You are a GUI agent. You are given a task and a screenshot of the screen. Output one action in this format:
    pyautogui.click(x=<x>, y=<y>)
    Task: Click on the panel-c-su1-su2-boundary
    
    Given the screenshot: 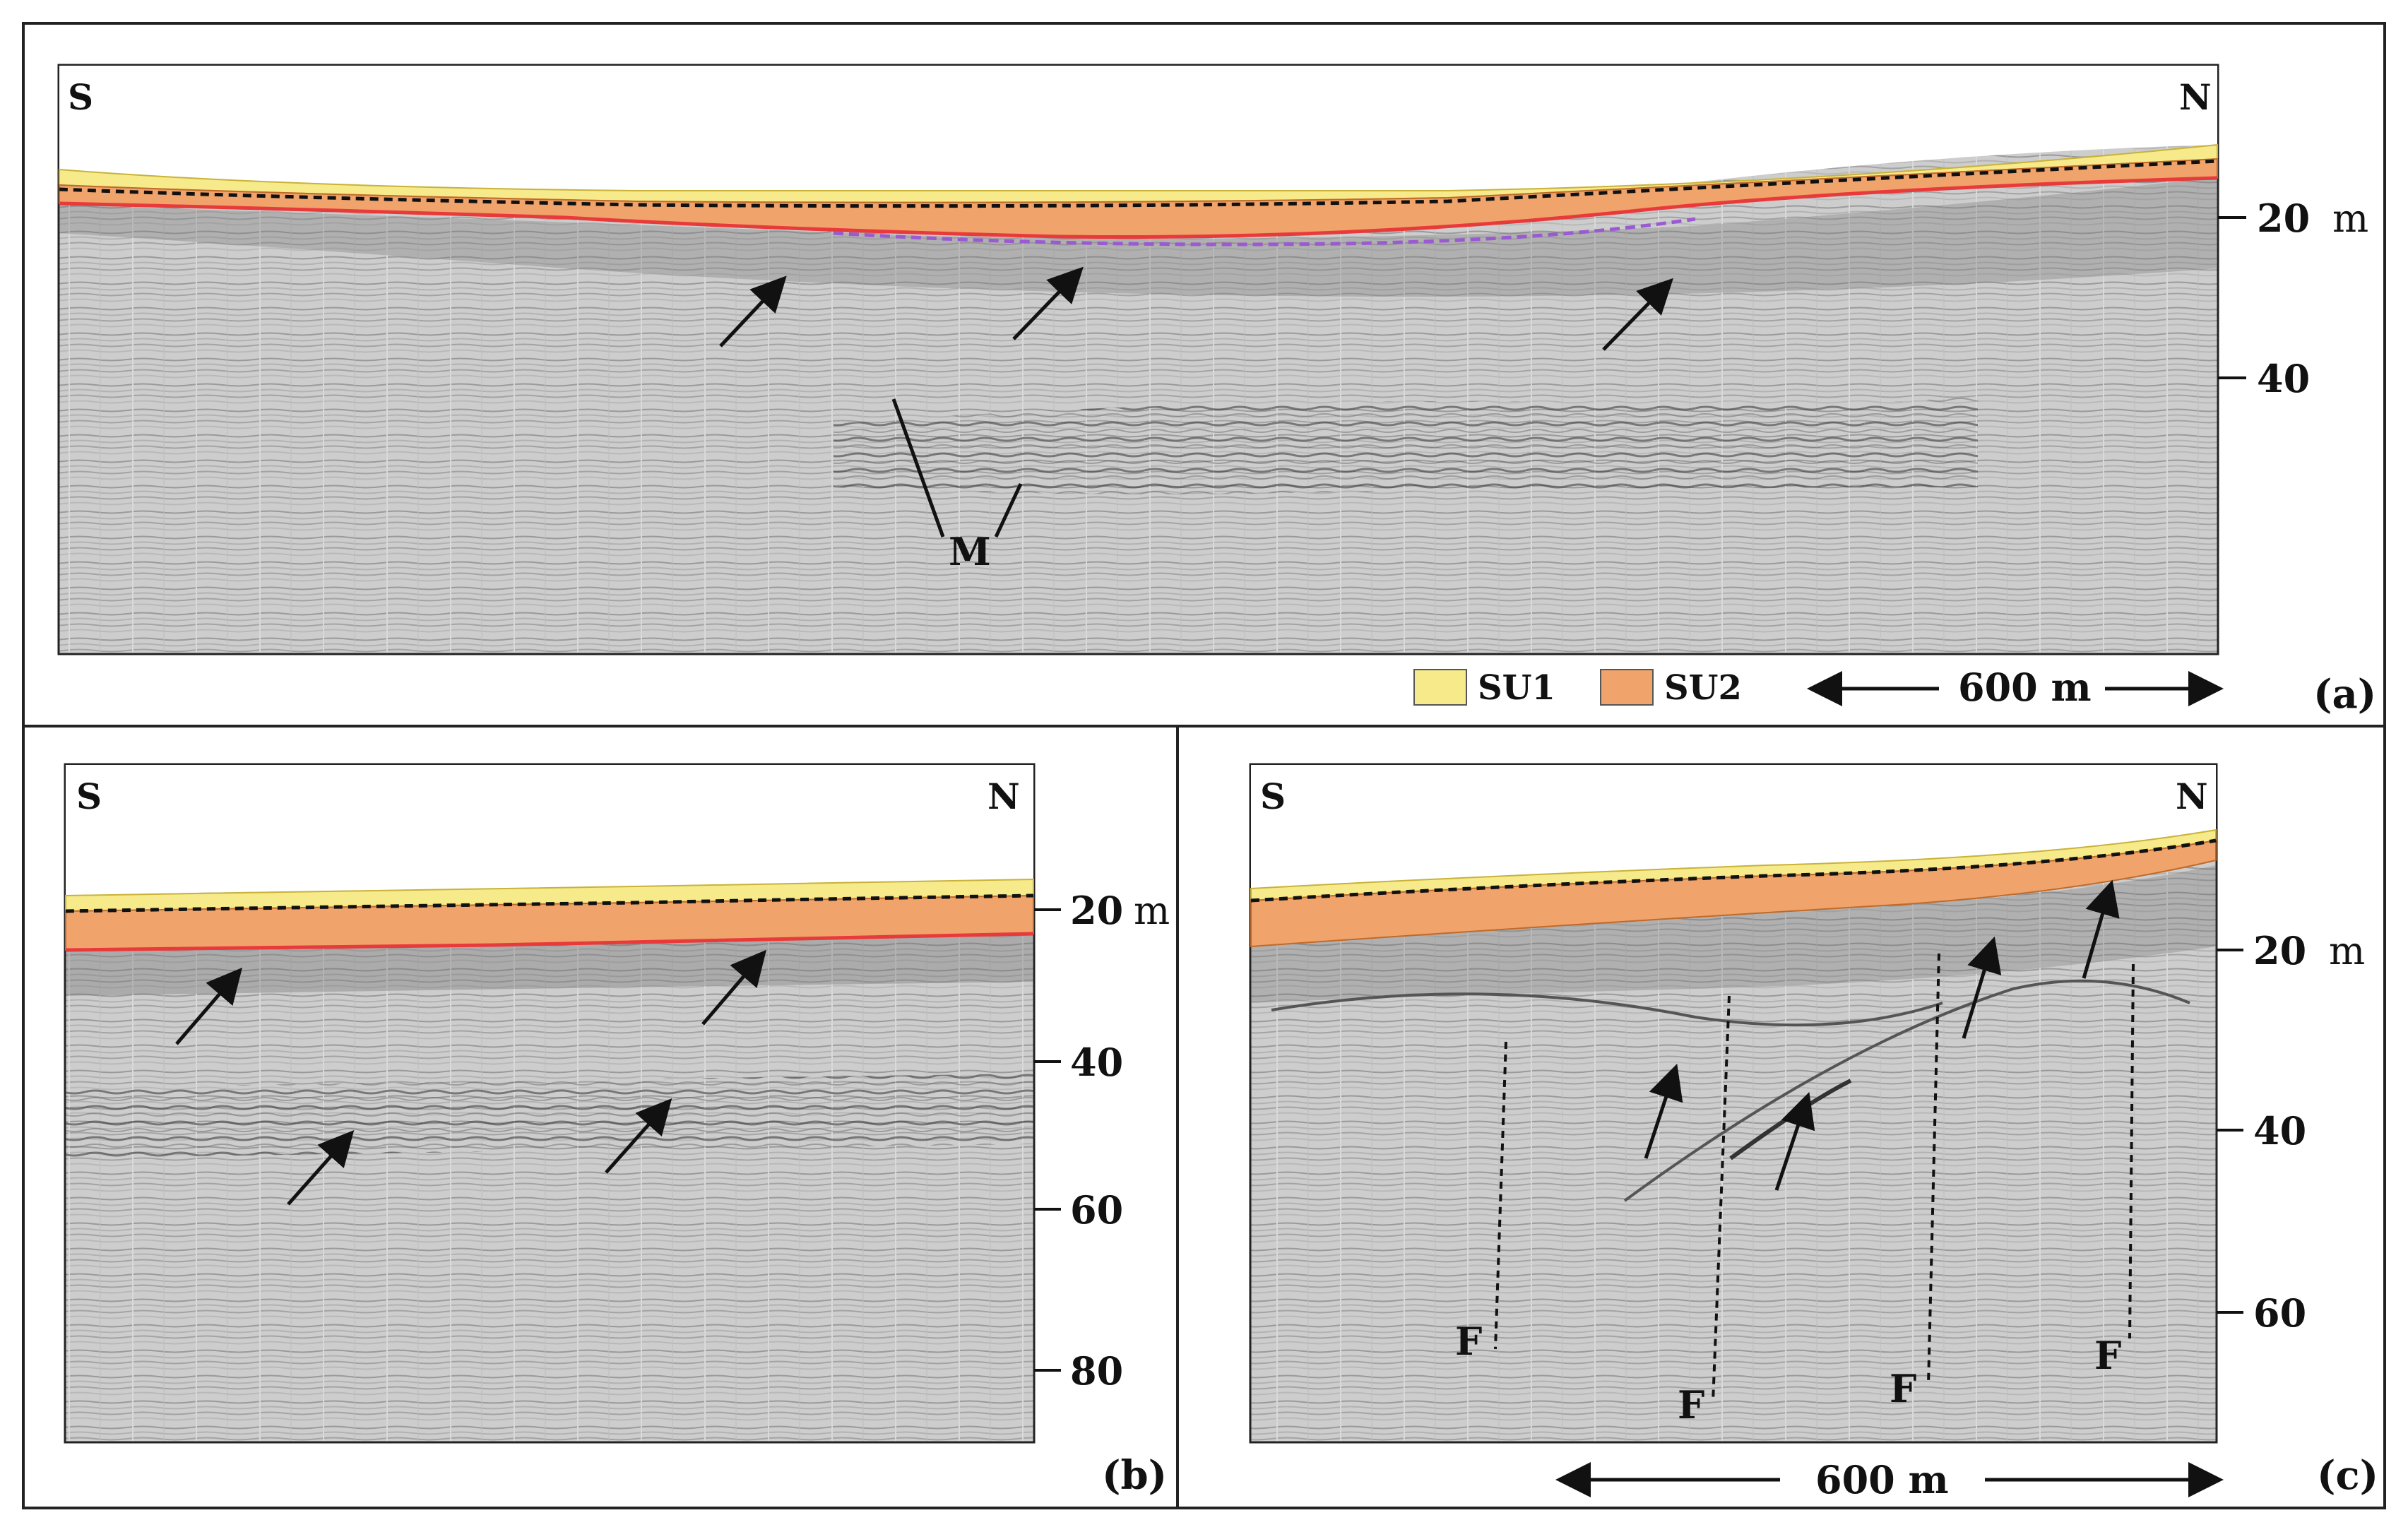 What is the action you would take?
    pyautogui.click(x=1734, y=871)
    